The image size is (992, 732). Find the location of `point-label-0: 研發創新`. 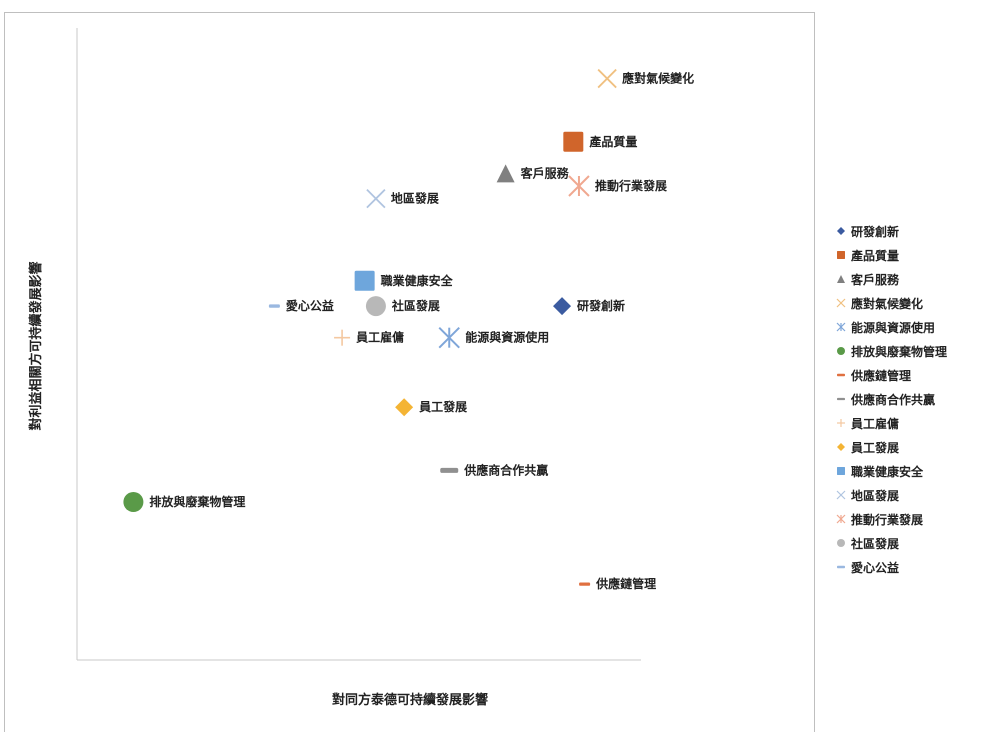

point-label-0: 研發創新 is located at coordinates (601, 305).